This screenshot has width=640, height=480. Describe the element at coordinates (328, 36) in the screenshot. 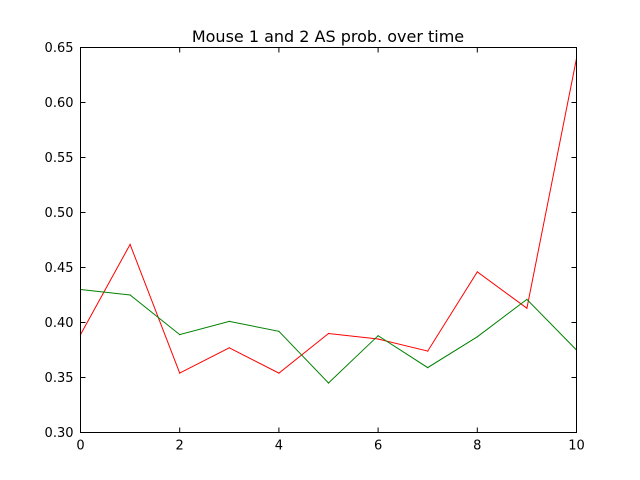

I see `chart-title: Mouse 1 and 2 AS prob. over time` at that location.